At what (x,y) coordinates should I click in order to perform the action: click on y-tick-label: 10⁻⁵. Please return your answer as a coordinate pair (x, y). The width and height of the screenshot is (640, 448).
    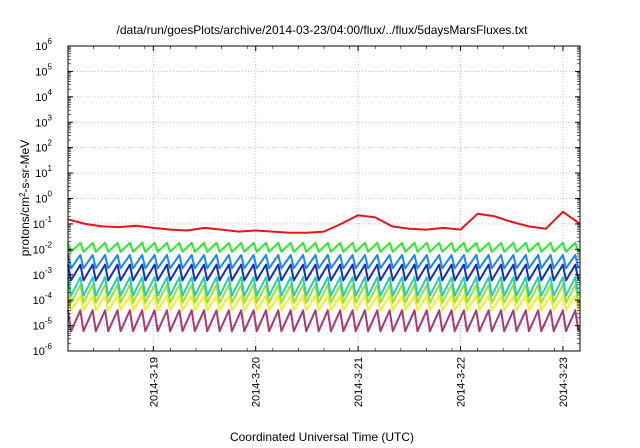
    Looking at the image, I should click on (43, 325).